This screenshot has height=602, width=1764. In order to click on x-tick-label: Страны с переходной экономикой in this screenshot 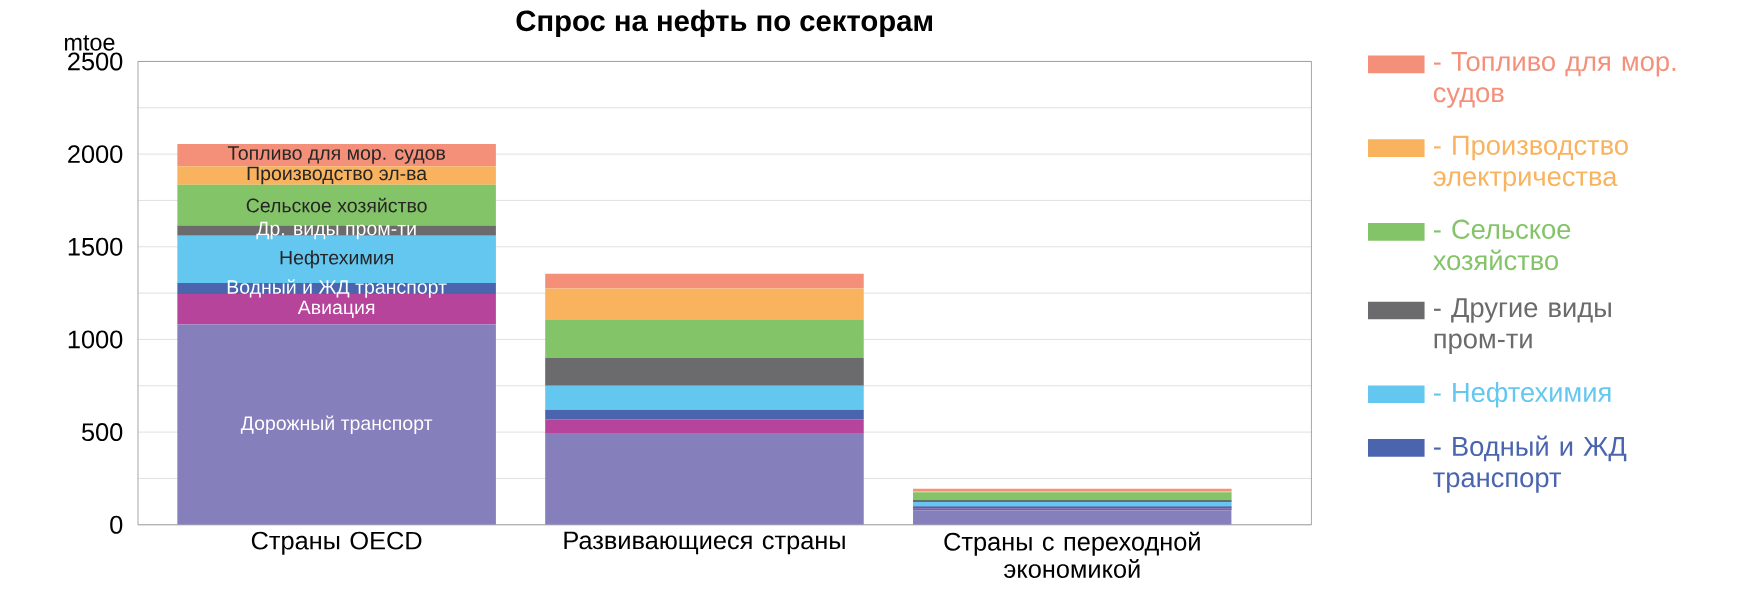, I will do `click(1072, 555)`.